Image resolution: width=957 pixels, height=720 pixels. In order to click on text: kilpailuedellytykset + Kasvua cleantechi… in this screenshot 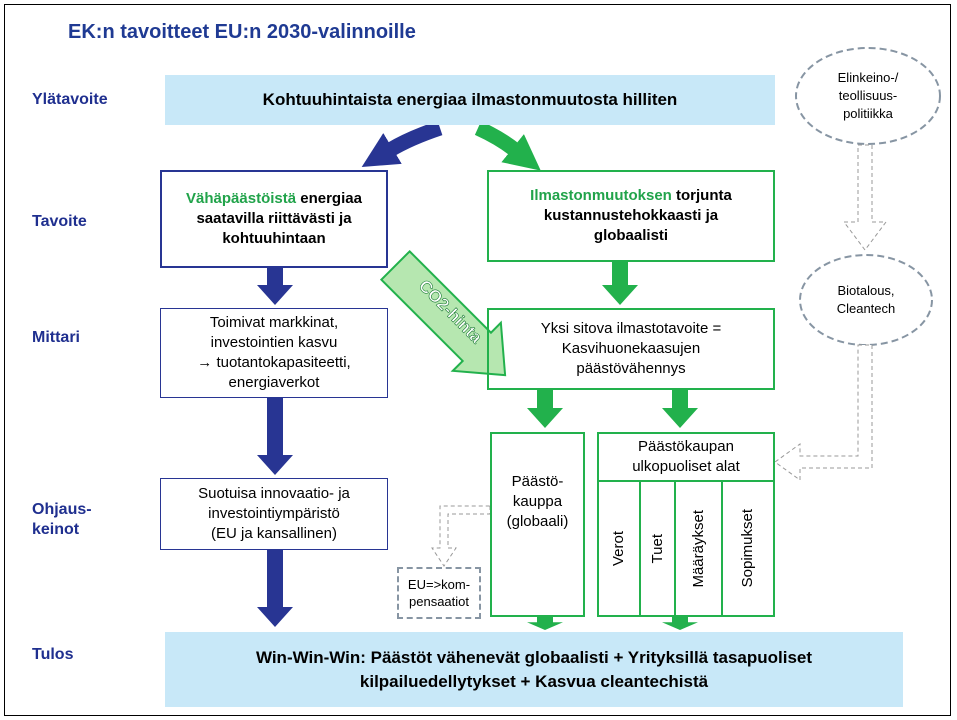, I will do `click(534, 681)`.